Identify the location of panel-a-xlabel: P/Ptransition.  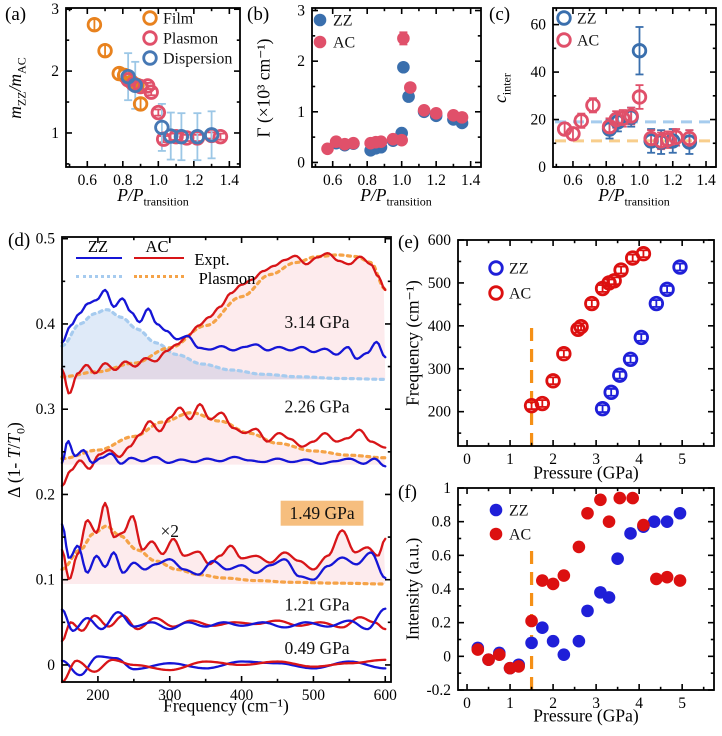
(153, 196).